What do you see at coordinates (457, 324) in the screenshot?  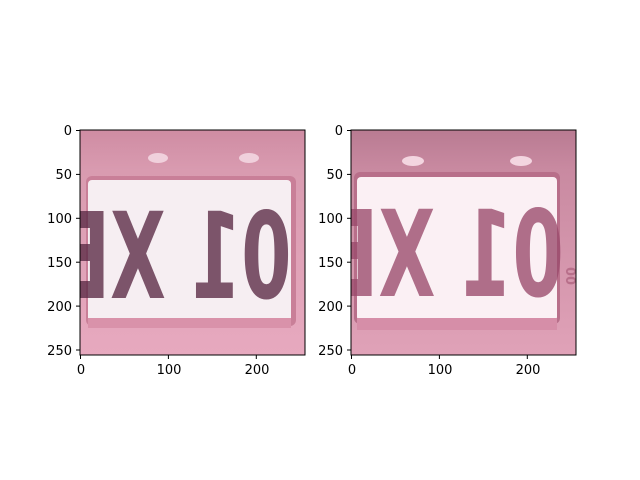 I see `right-plate-lower-edge` at bounding box center [457, 324].